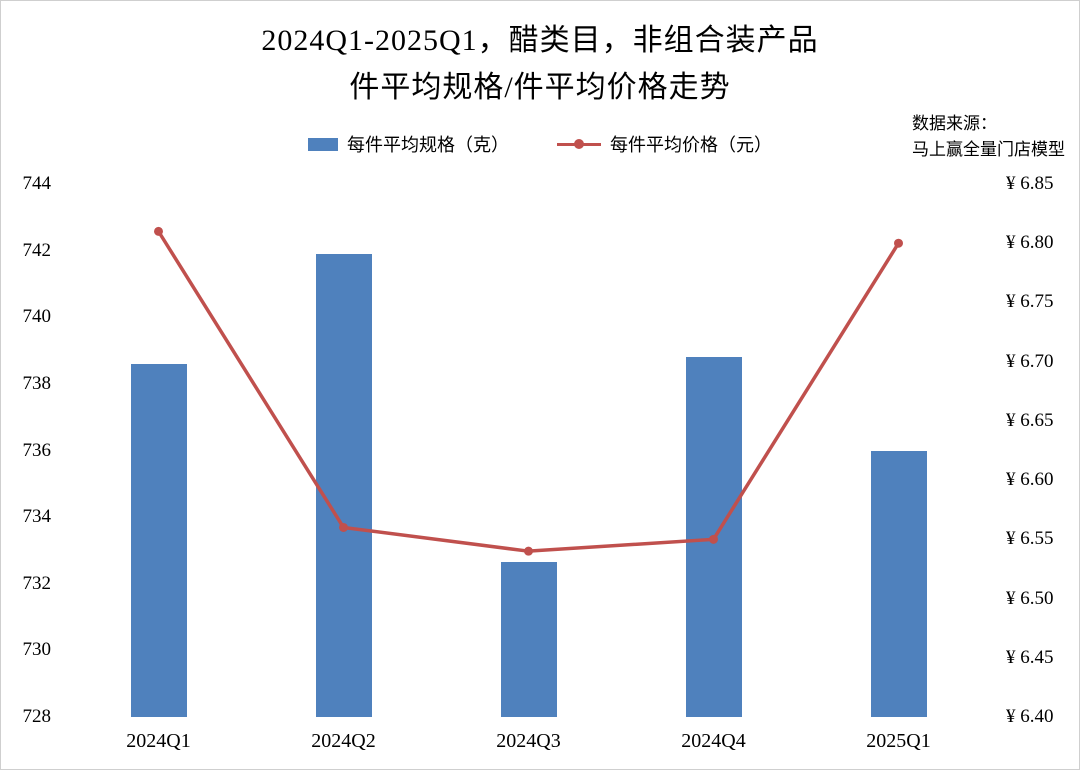 Image resolution: width=1080 pixels, height=770 pixels. Describe the element at coordinates (37, 450) in the screenshot. I see `left-axis-tick-label: 736` at that location.